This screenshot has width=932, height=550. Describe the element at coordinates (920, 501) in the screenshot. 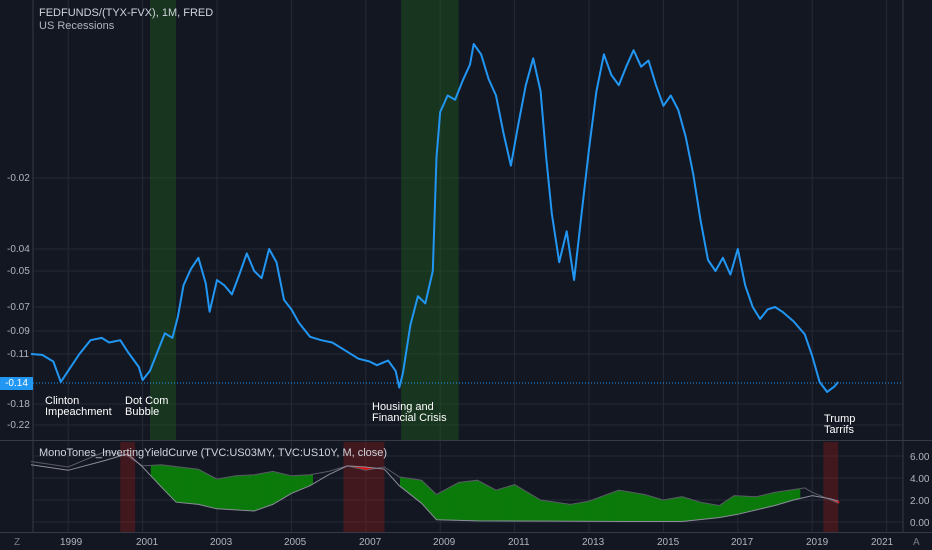

I see `right-axis-label: 2.00` at that location.